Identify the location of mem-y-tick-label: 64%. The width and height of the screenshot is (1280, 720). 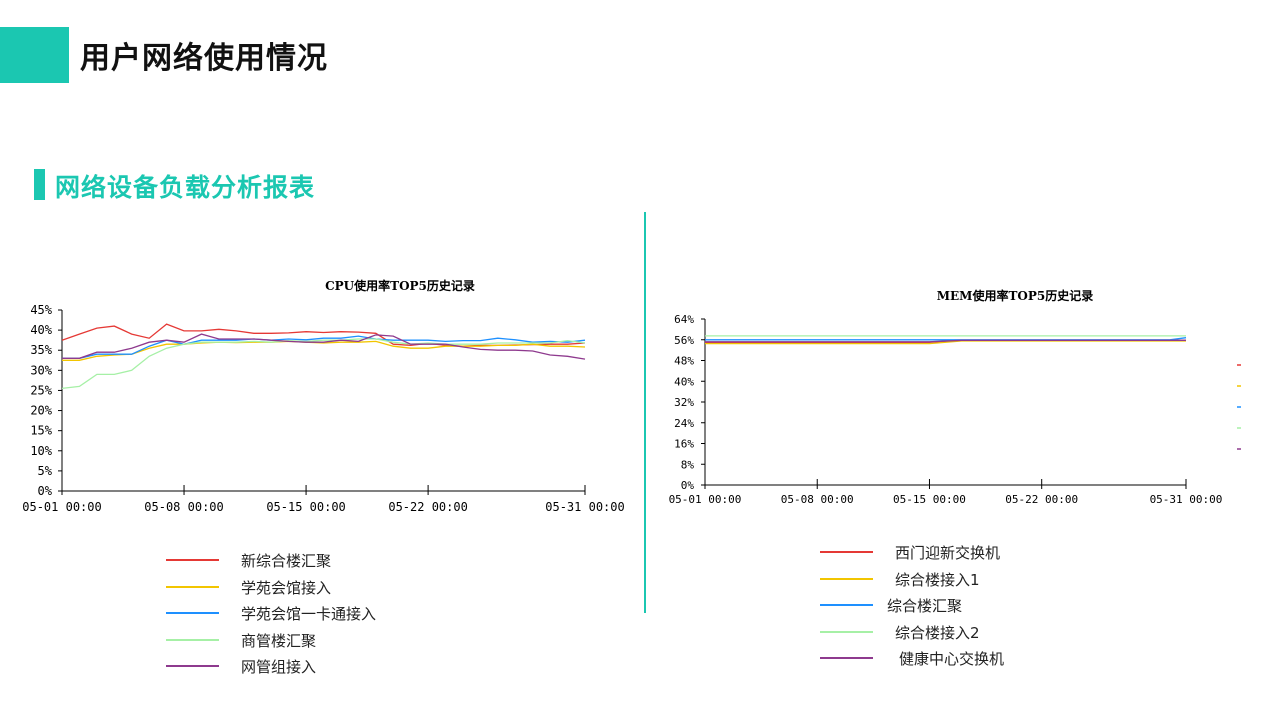
(684, 319).